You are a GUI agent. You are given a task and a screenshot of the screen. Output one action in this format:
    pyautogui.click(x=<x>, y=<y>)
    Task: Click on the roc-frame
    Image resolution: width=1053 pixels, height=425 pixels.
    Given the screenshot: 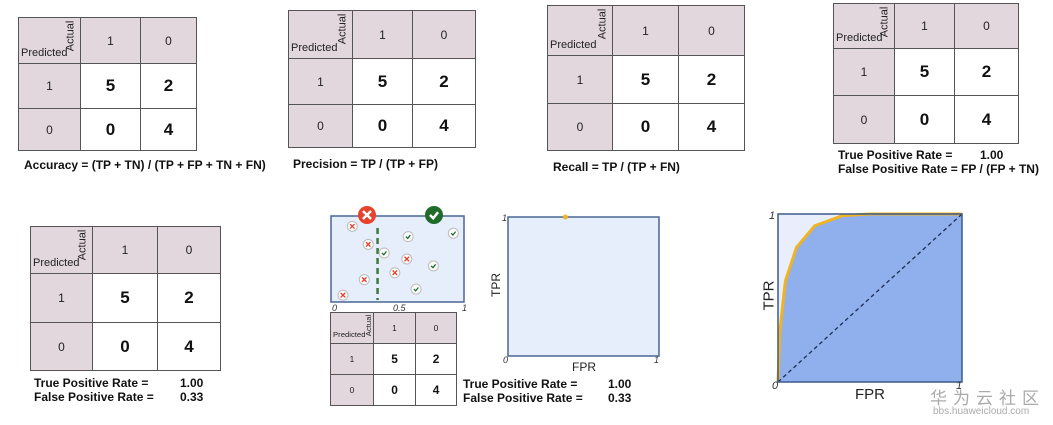 What is the action you would take?
    pyautogui.click(x=870, y=298)
    